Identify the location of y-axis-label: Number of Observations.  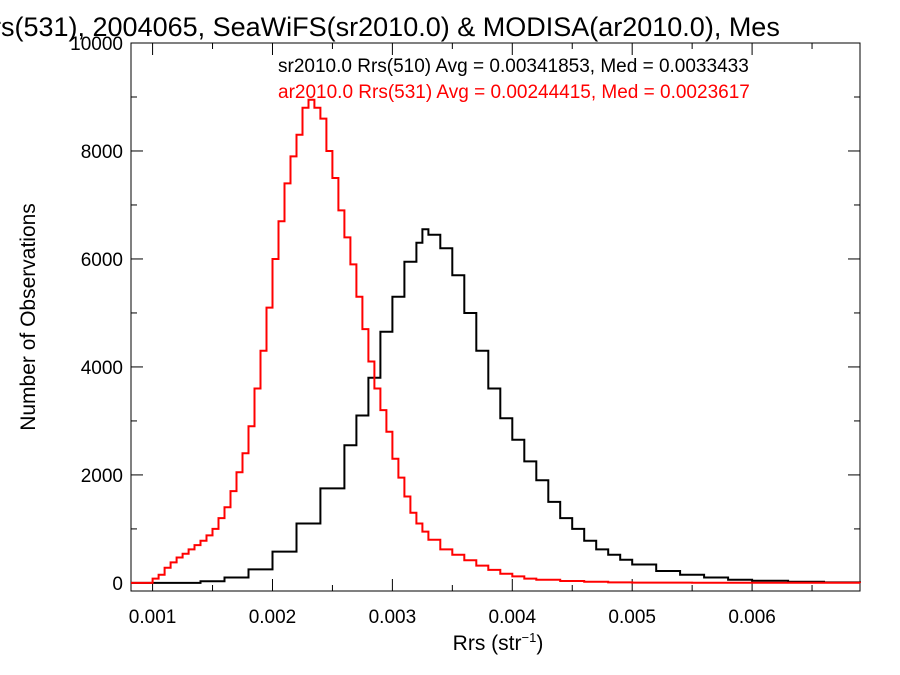
(28, 317).